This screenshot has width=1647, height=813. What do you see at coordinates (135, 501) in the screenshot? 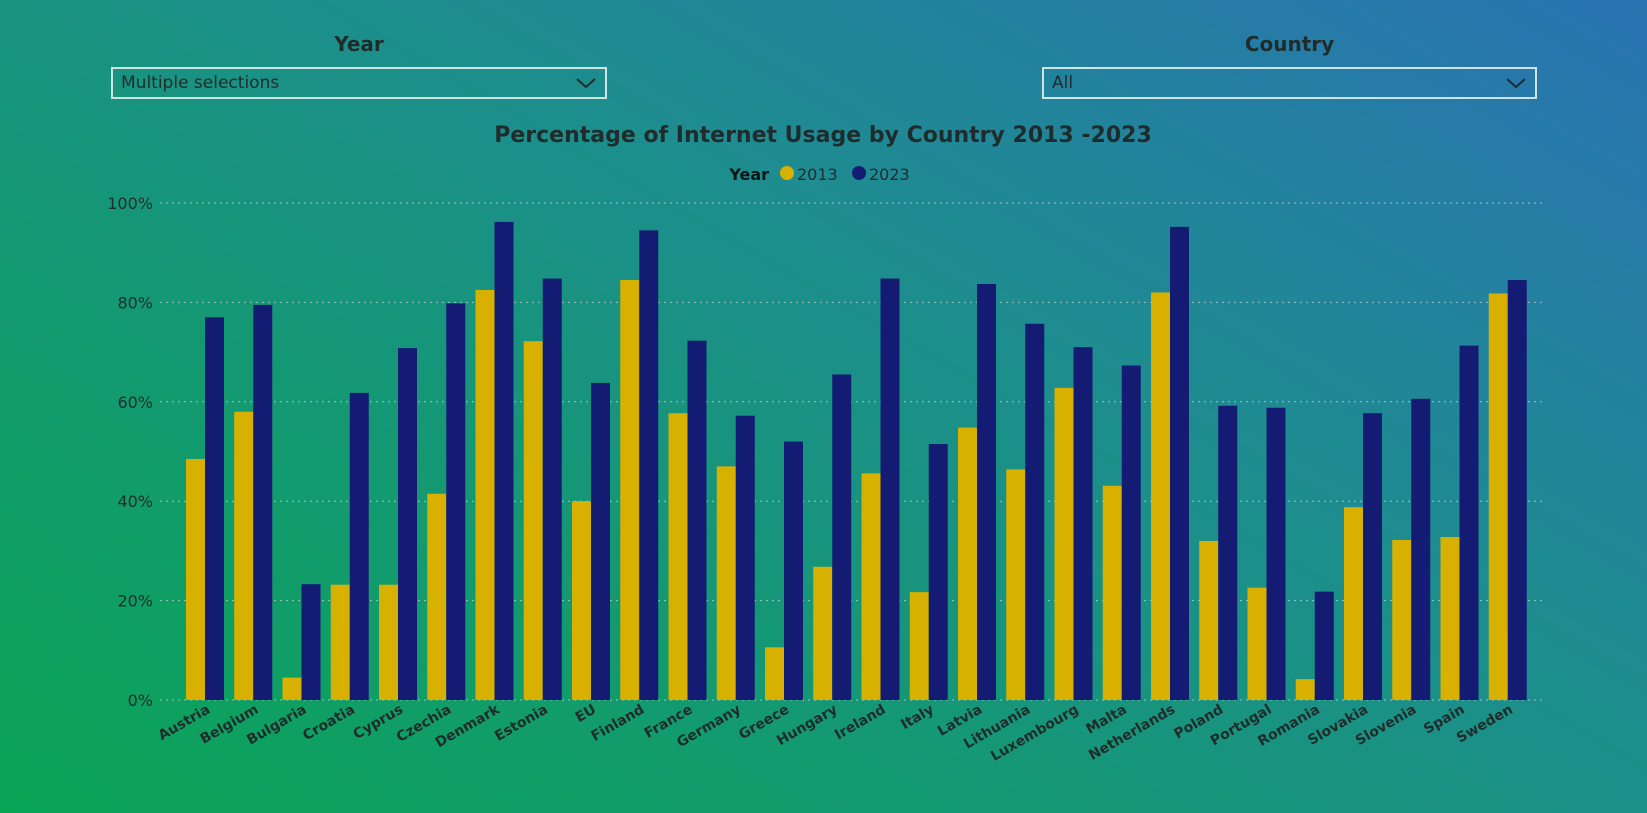
I see `y-tick-label: 40%` at bounding box center [135, 501].